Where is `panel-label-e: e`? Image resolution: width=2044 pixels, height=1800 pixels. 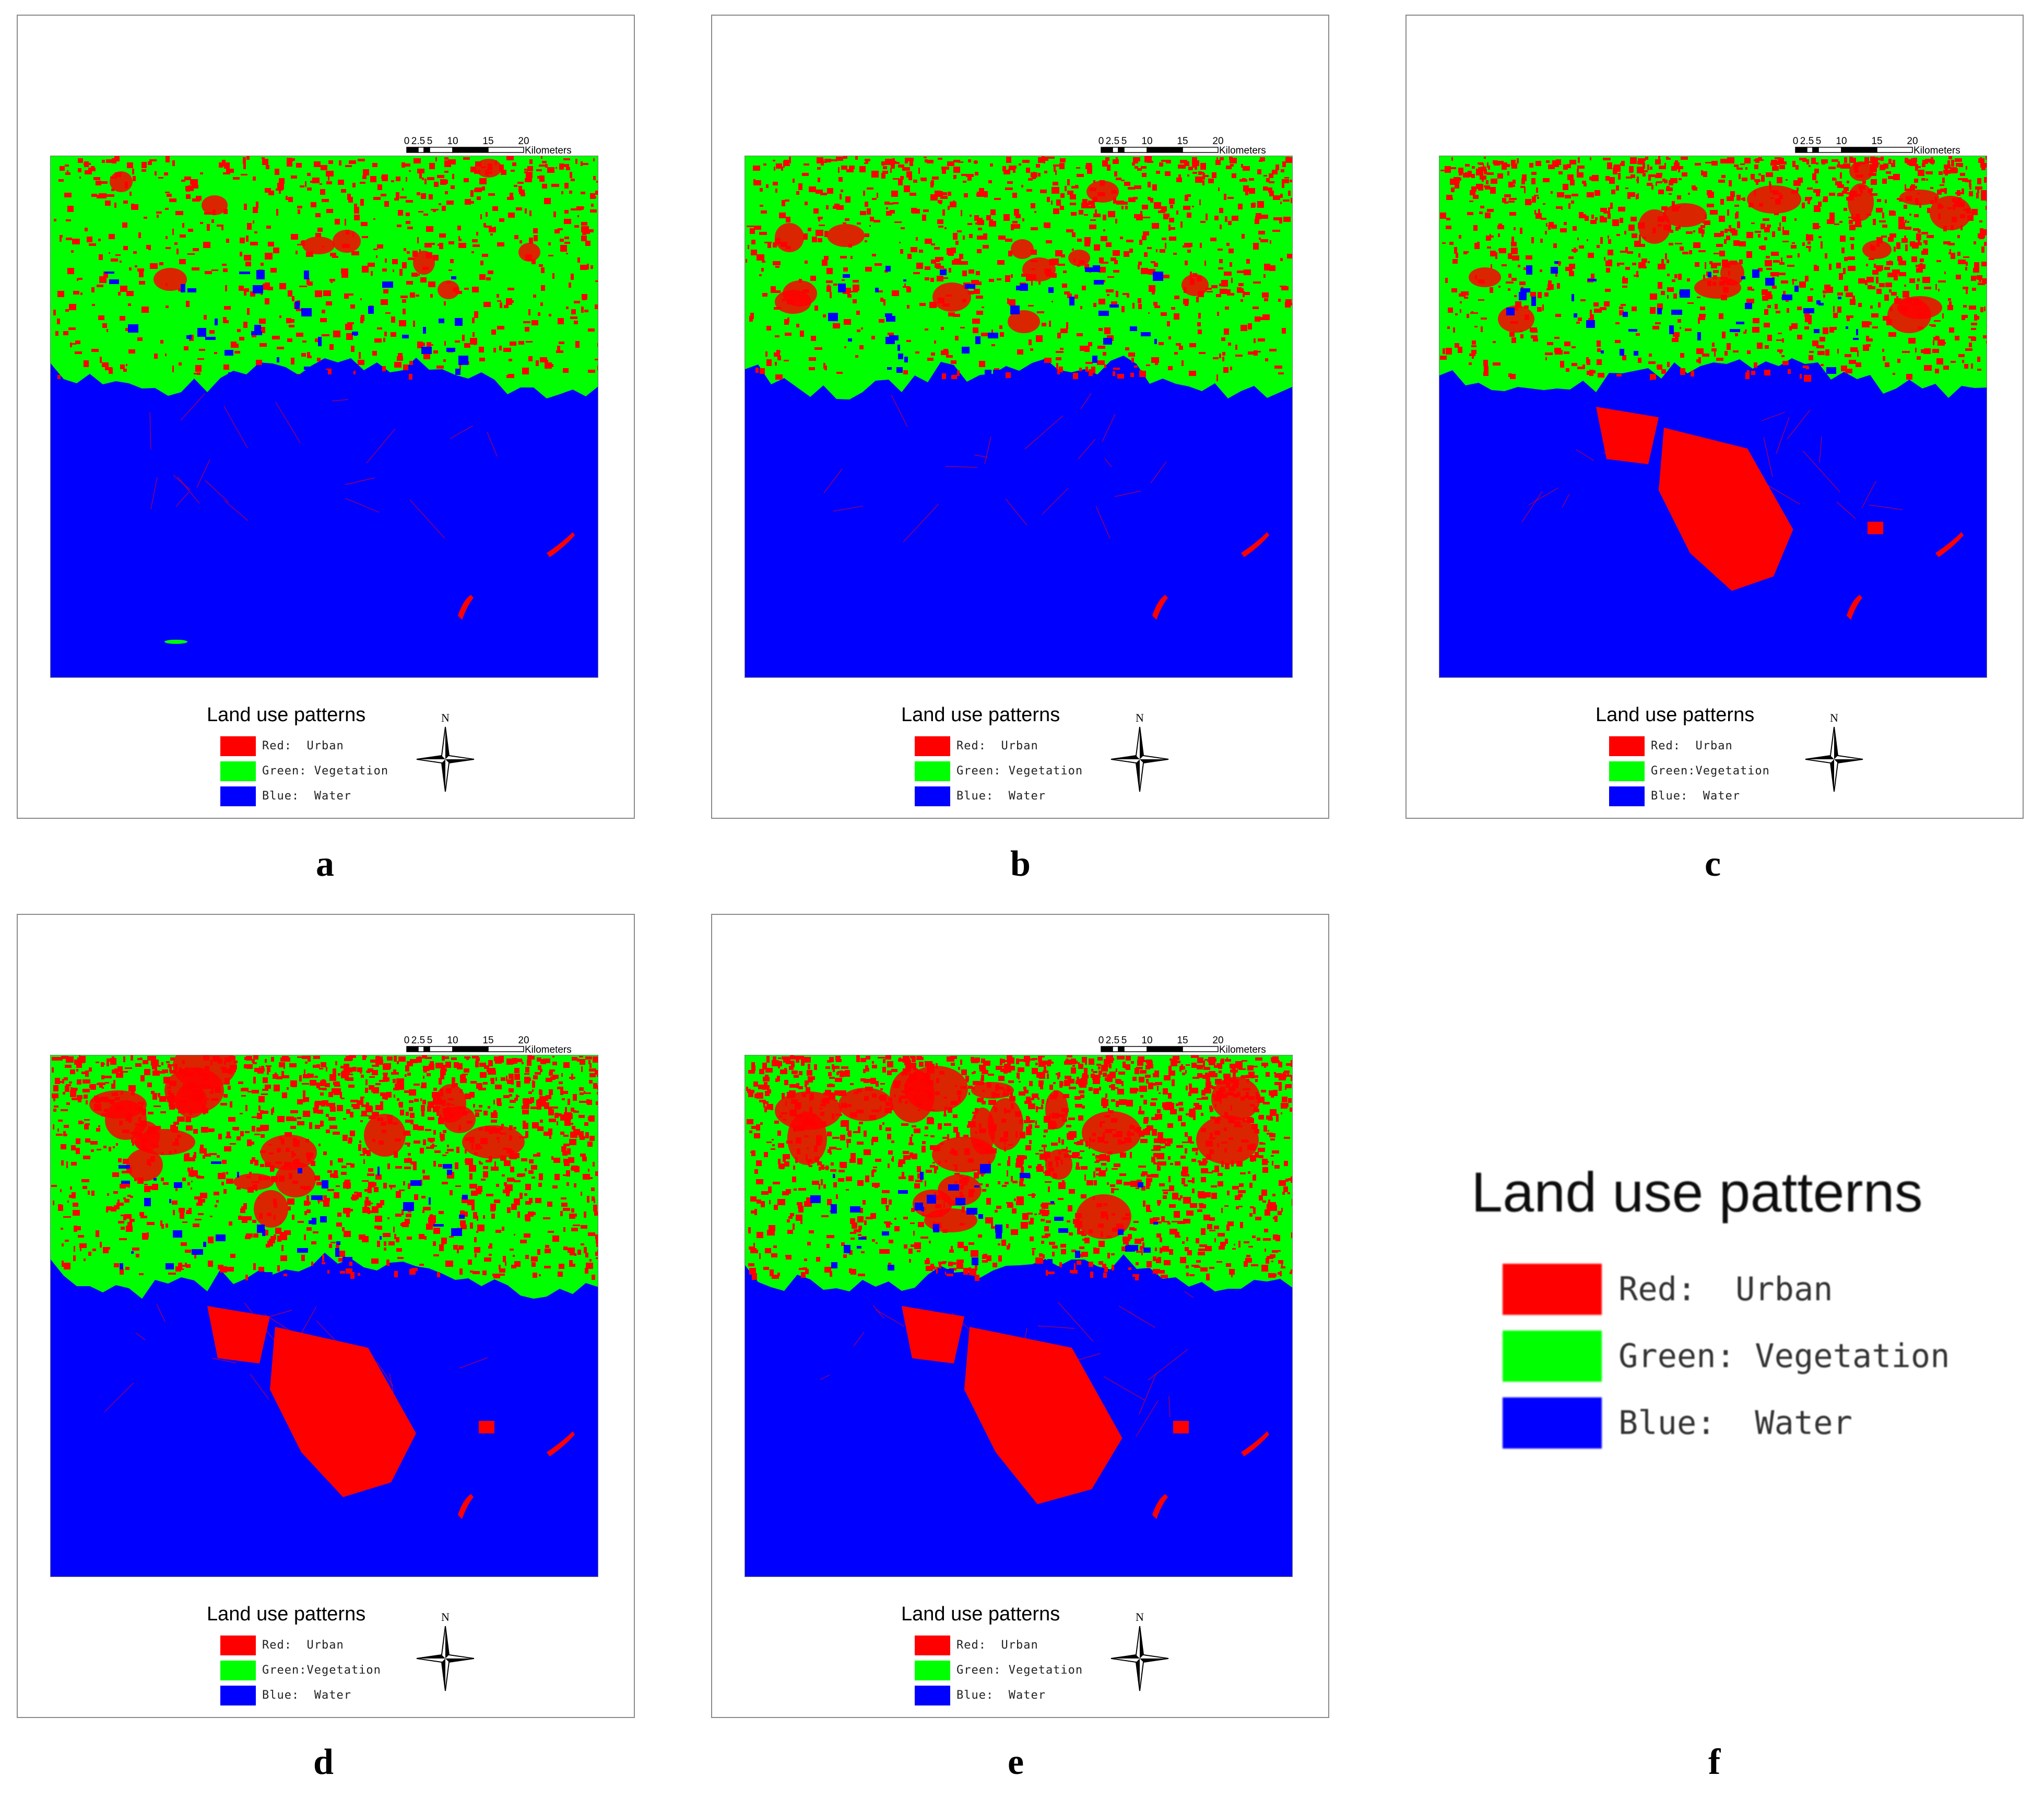
panel-label-e: e is located at coordinates (1016, 1762).